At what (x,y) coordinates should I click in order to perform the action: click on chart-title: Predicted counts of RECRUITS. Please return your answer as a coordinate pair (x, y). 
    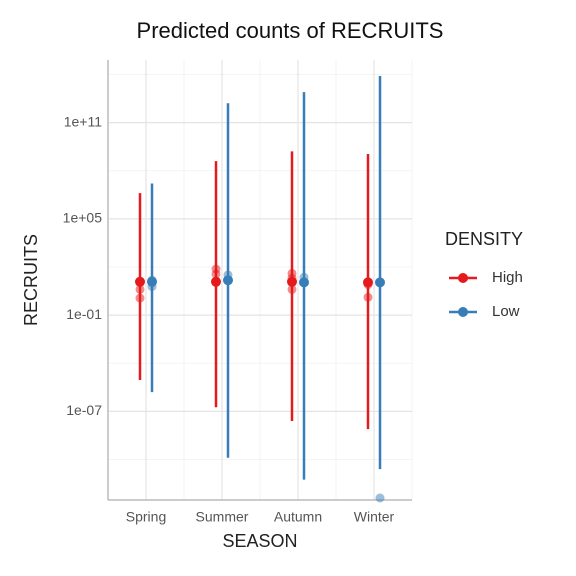
    Looking at the image, I should click on (290, 30).